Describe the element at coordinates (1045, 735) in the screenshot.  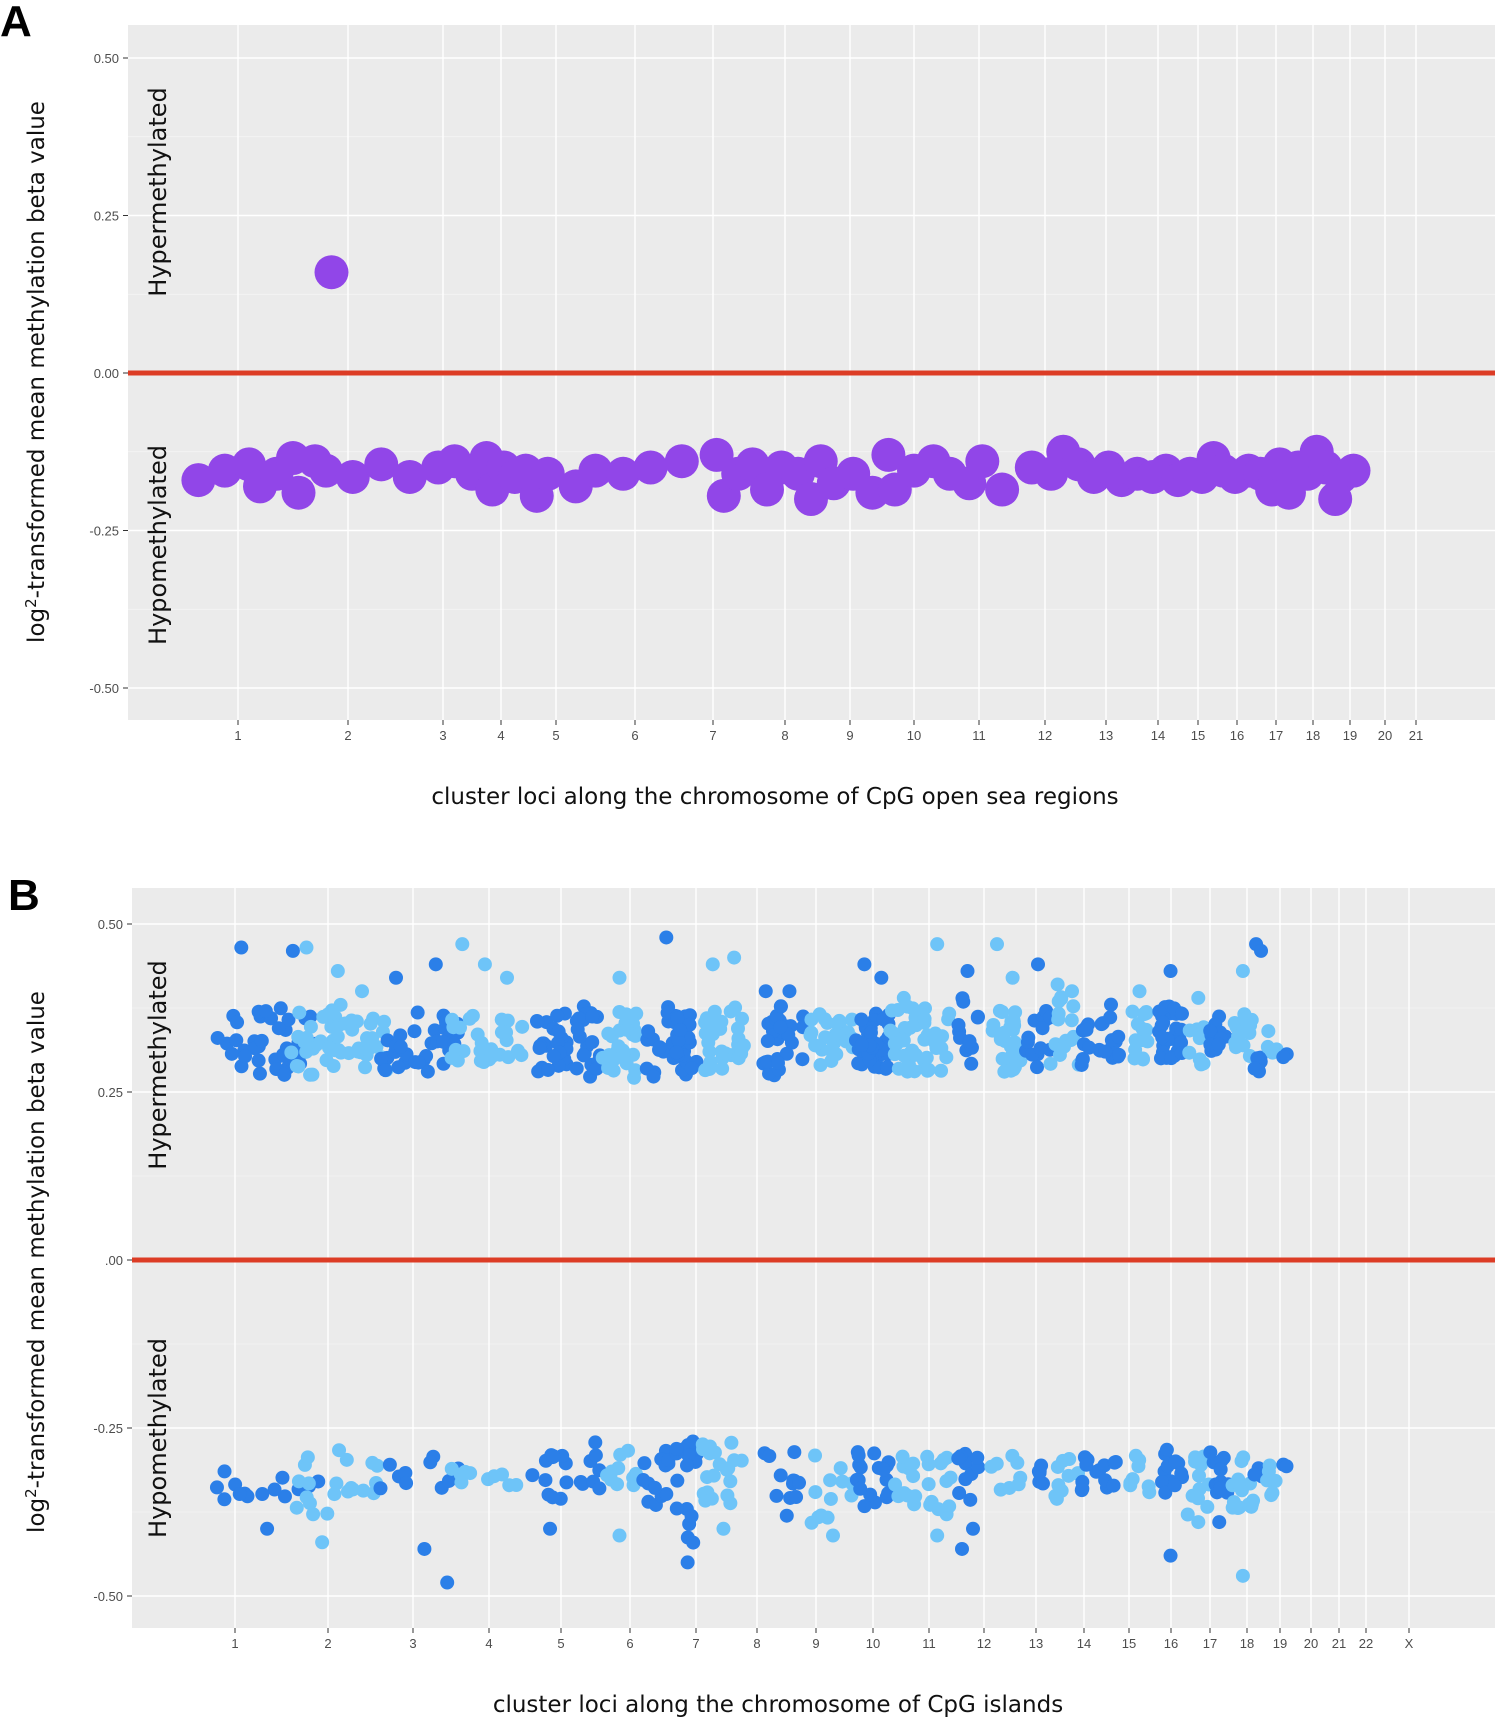
I see `x-tick-label: 12` at that location.